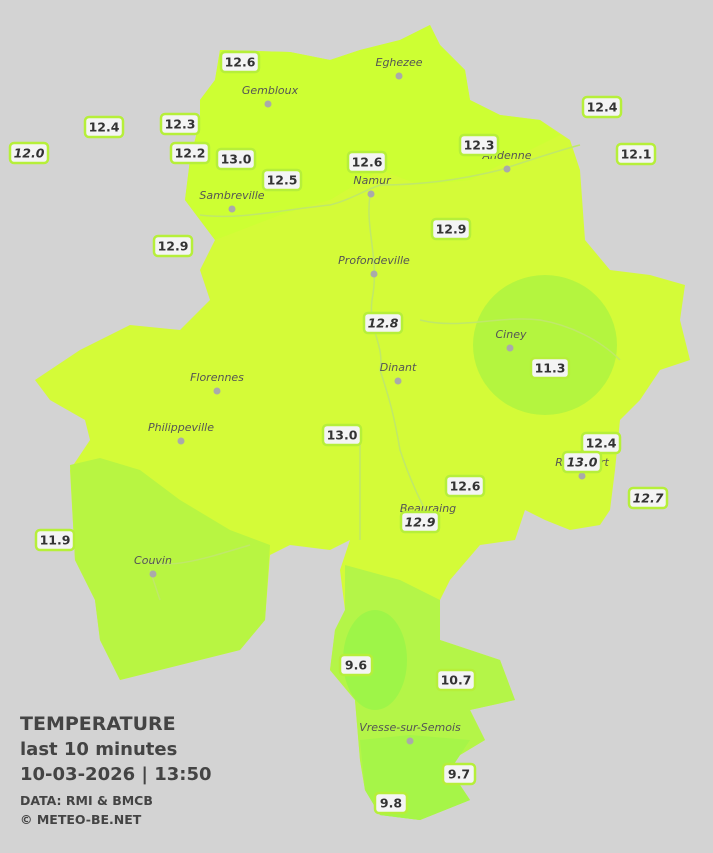 The height and width of the screenshot is (853, 713). What do you see at coordinates (375, 660) in the screenshot?
I see `zone-south-cold` at bounding box center [375, 660].